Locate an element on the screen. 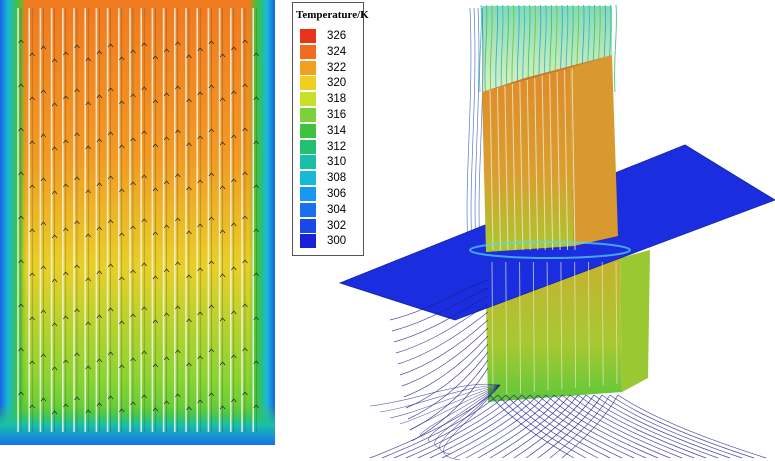  contour-bottom-edge is located at coordinates (137, 425).